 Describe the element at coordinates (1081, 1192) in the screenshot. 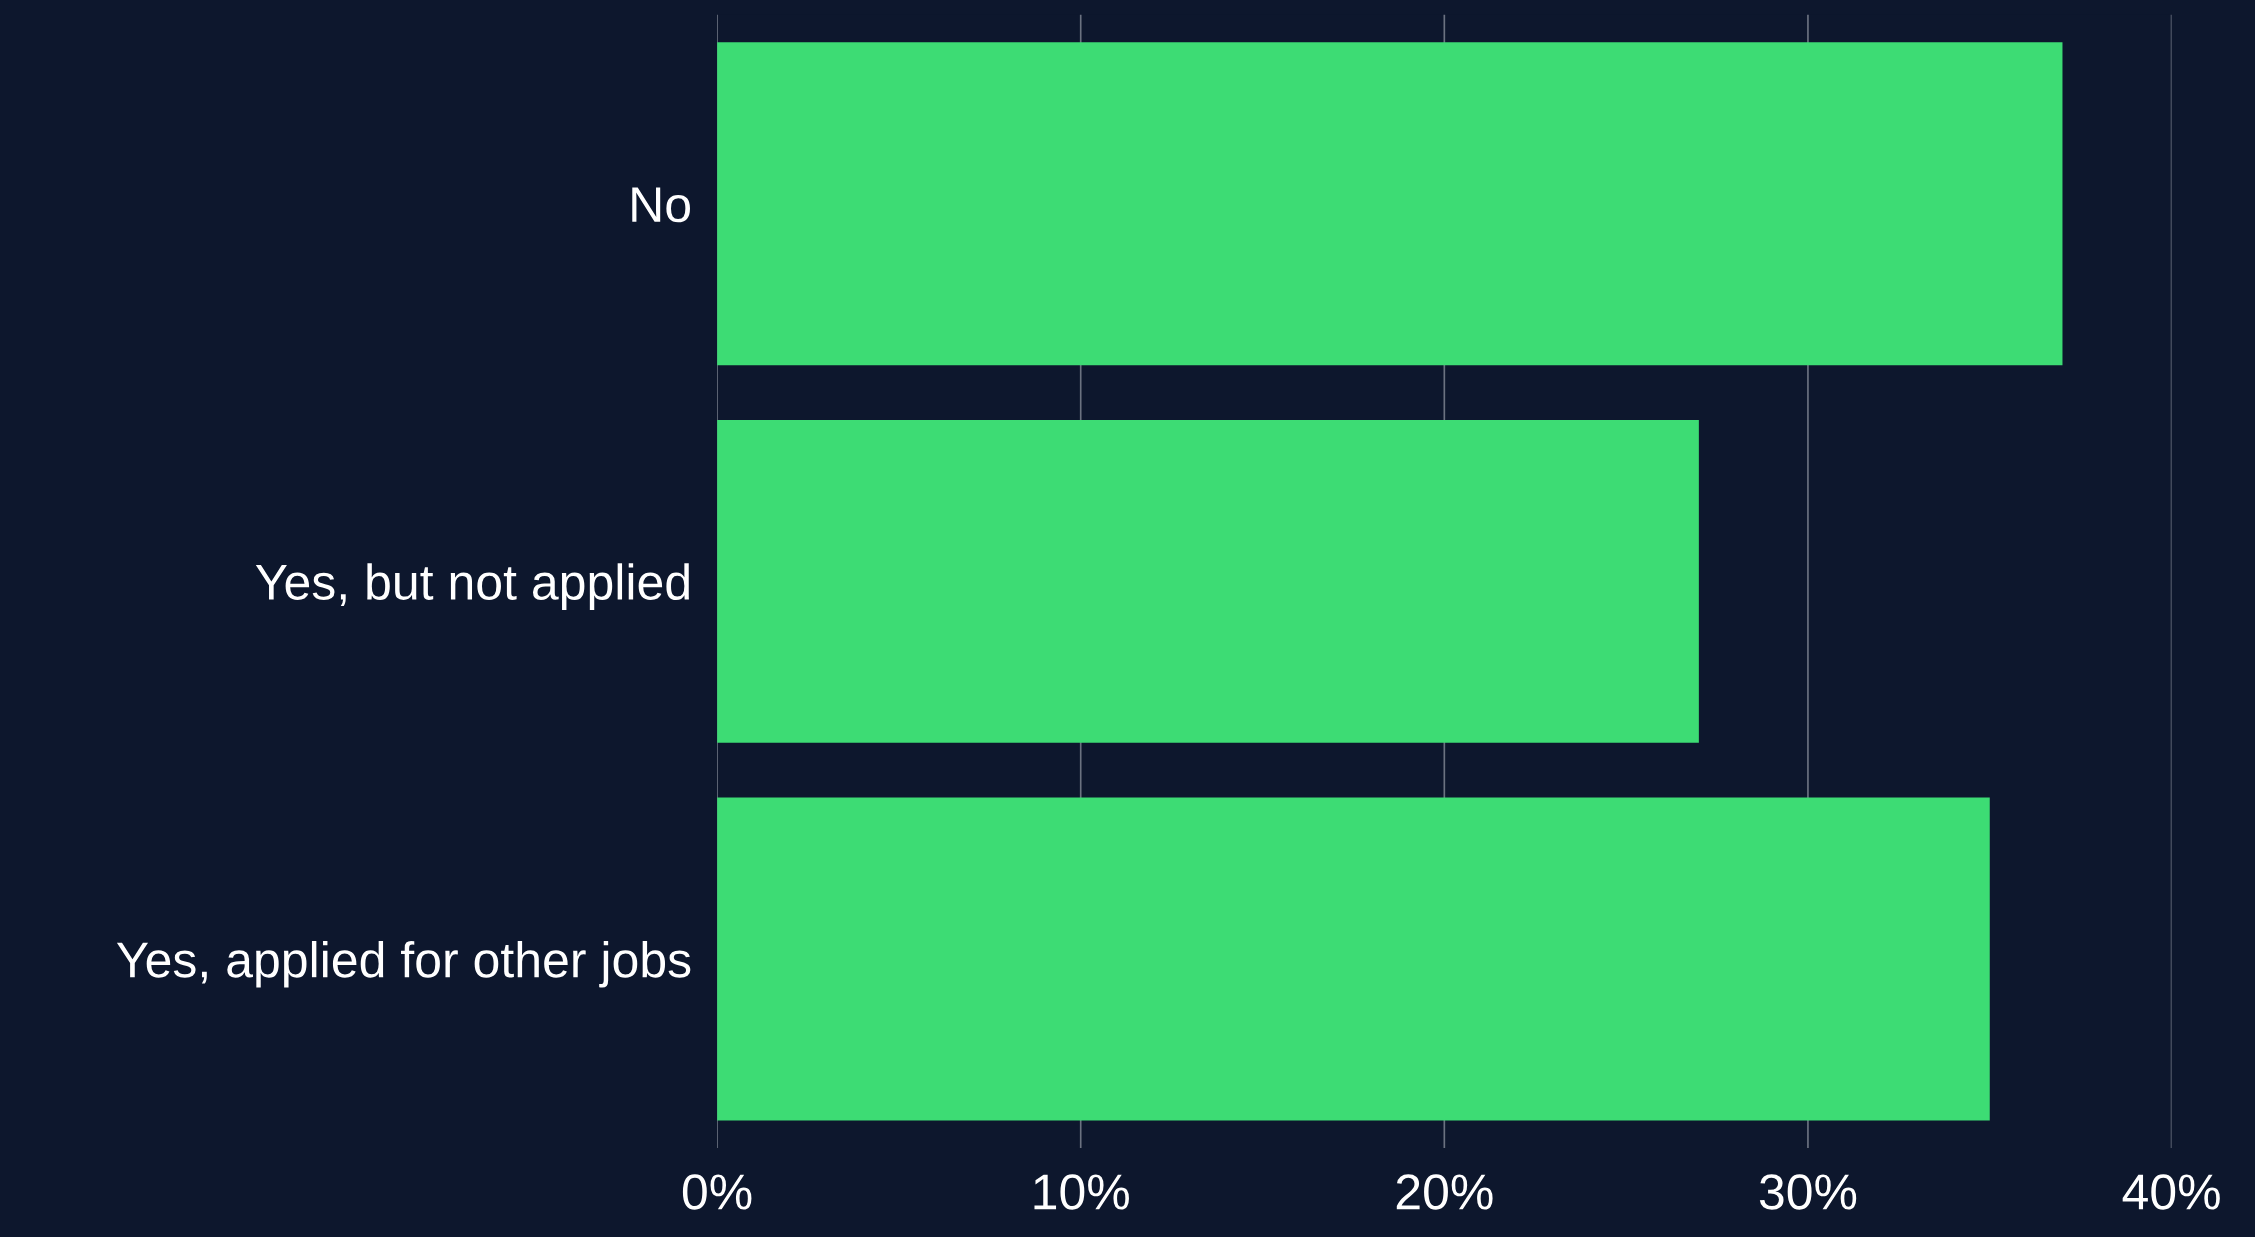

I see `x-tick-label: 10%` at that location.